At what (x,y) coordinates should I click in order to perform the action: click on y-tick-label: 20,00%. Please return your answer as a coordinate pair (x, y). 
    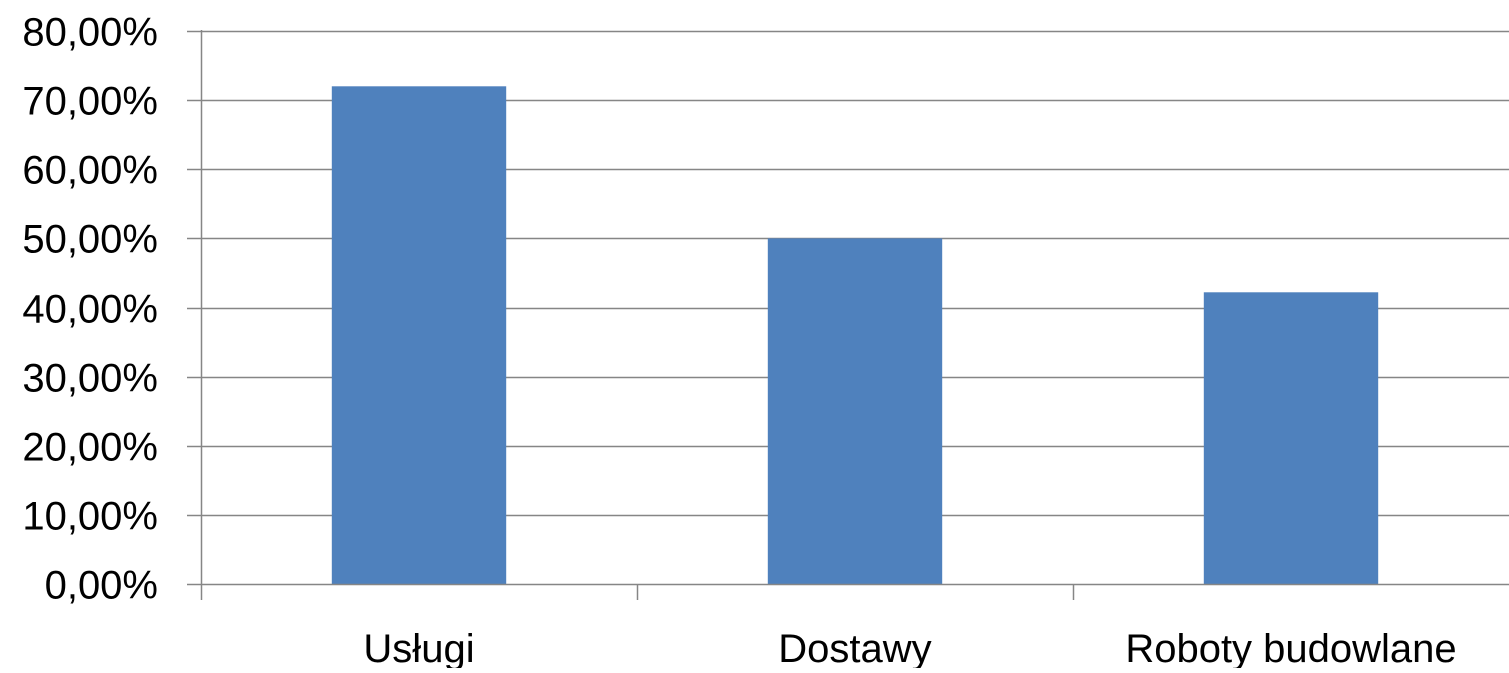
    Looking at the image, I should click on (90, 448).